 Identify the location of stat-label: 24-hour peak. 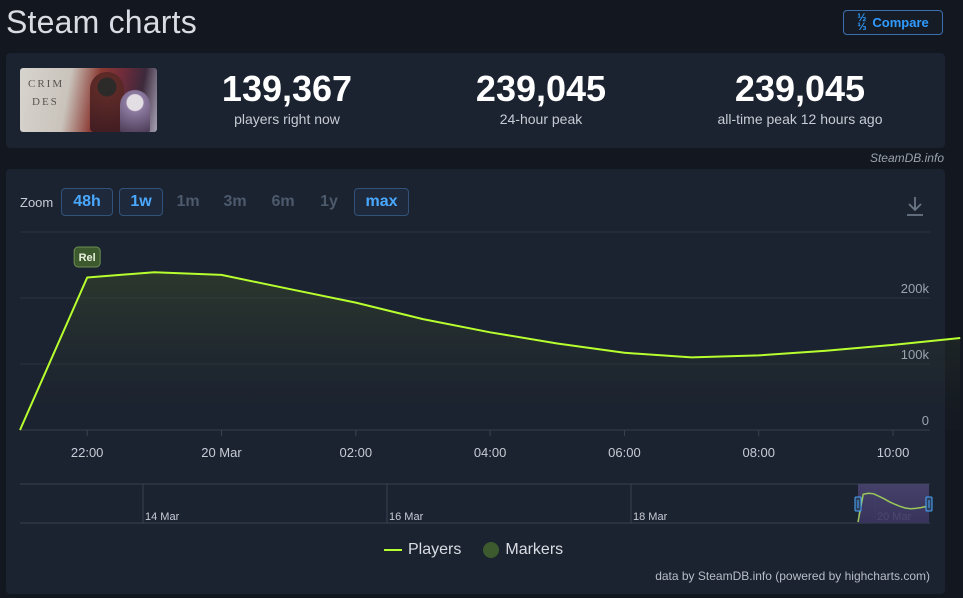
(541, 119).